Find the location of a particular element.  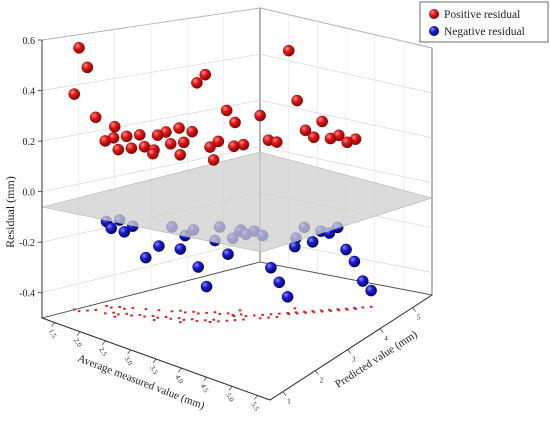

y-tick-label: 1 is located at coordinates (289, 402).